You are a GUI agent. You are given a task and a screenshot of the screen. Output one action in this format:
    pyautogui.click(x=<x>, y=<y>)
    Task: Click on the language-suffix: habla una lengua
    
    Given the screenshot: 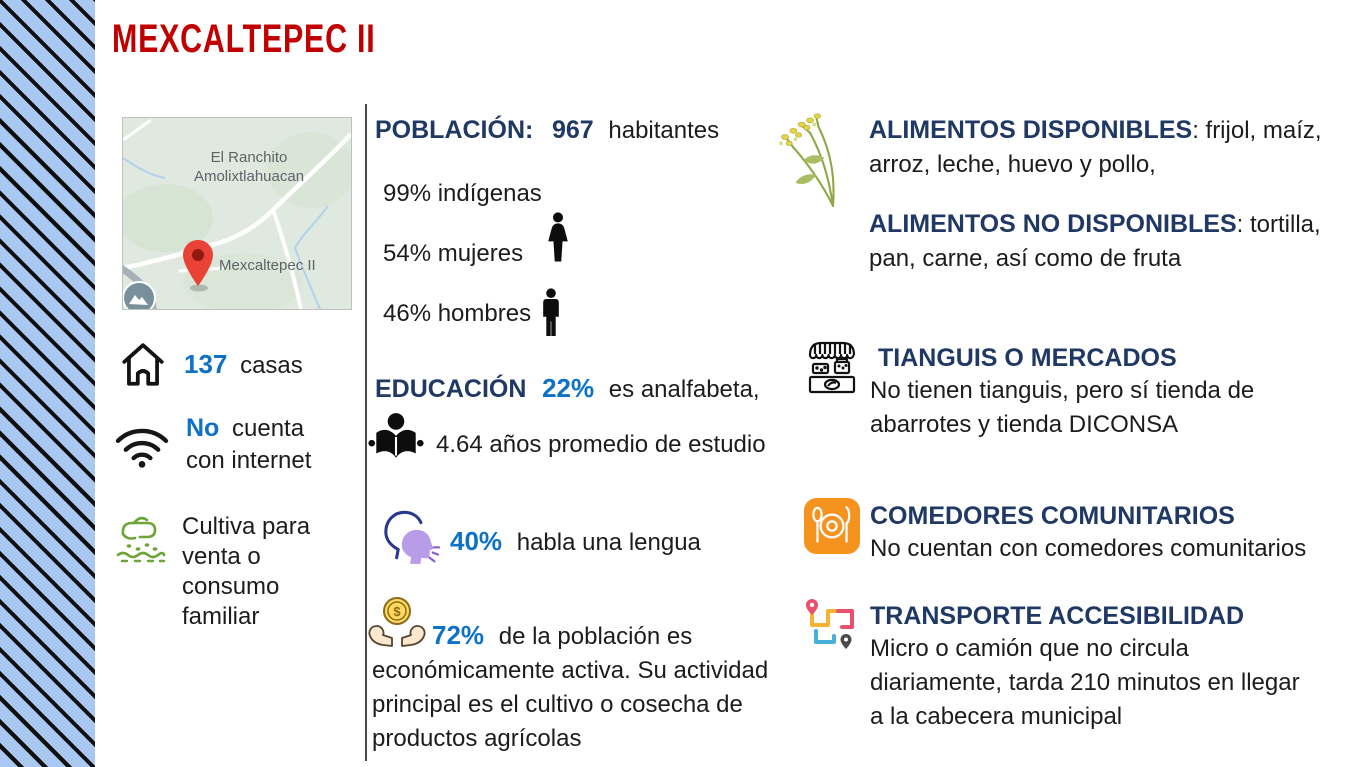 What is the action you would take?
    pyautogui.click(x=608, y=542)
    